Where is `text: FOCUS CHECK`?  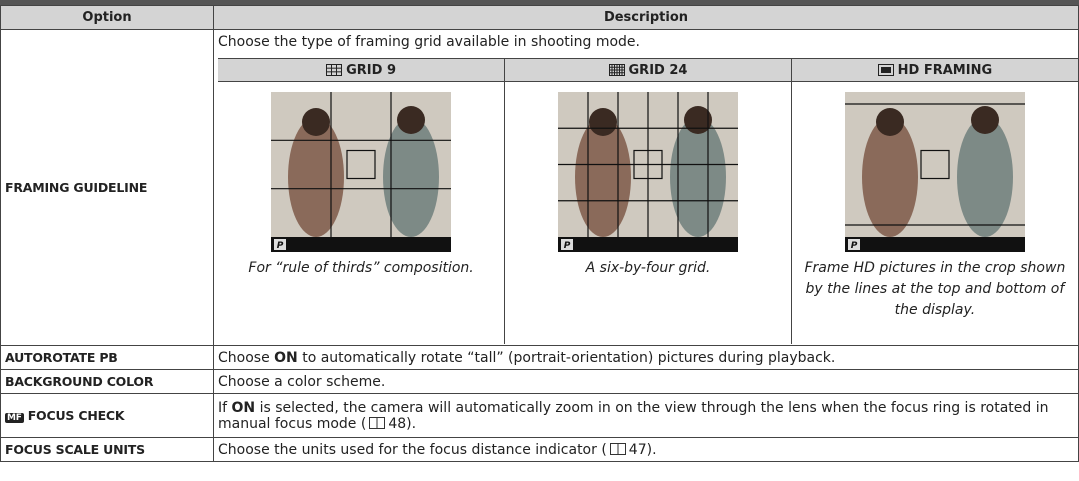
text: FOCUS CHECK is located at coordinates (76, 415).